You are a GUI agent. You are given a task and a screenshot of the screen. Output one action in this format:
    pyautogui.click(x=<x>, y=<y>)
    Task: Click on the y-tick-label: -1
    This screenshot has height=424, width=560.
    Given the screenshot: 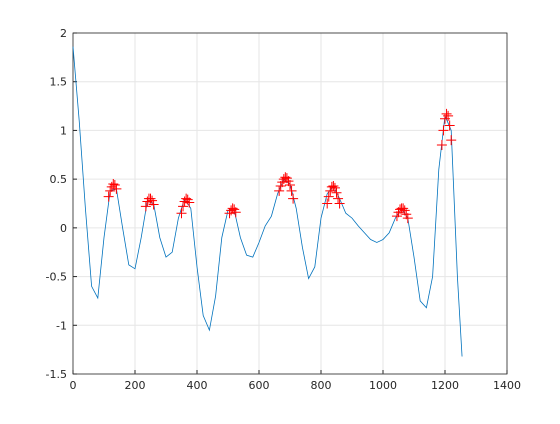 What is the action you would take?
    pyautogui.click(x=61, y=325)
    